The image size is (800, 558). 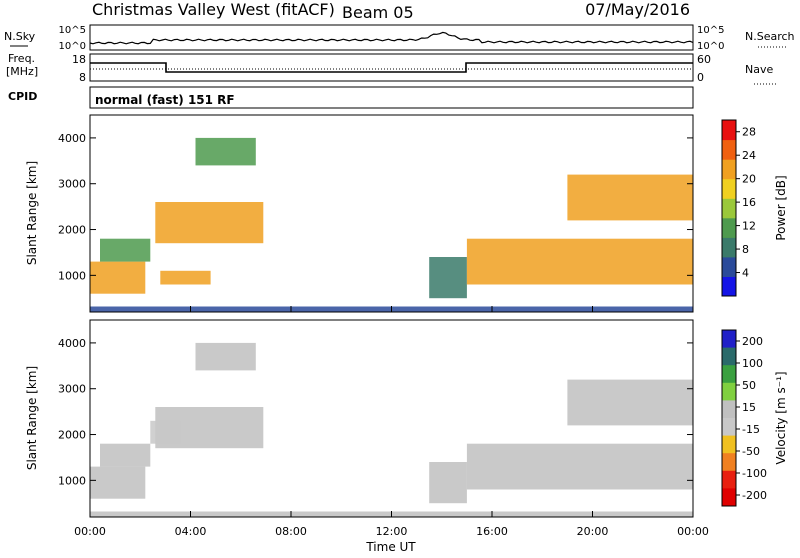 What do you see at coordinates (752, 363) in the screenshot?
I see `colorbar-tick-label: 100` at bounding box center [752, 363].